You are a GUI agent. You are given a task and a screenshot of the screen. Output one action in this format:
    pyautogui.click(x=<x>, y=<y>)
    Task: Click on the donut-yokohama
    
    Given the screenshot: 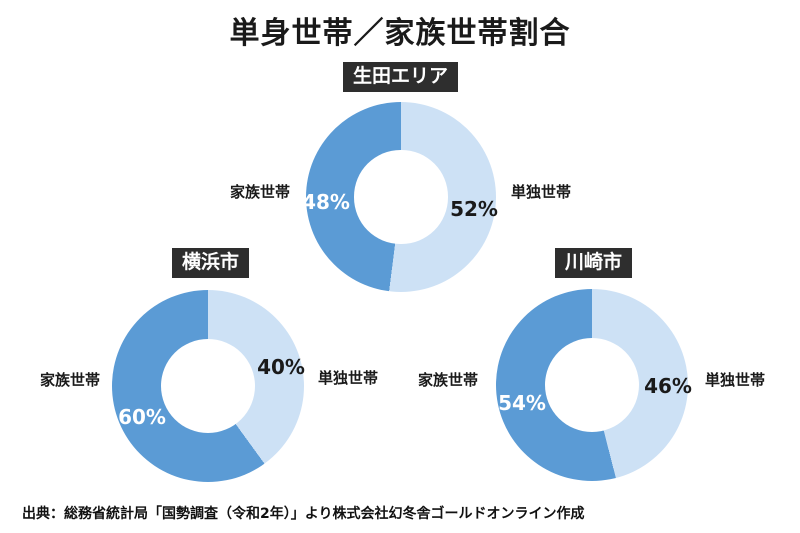 What is the action you would take?
    pyautogui.click(x=208, y=386)
    